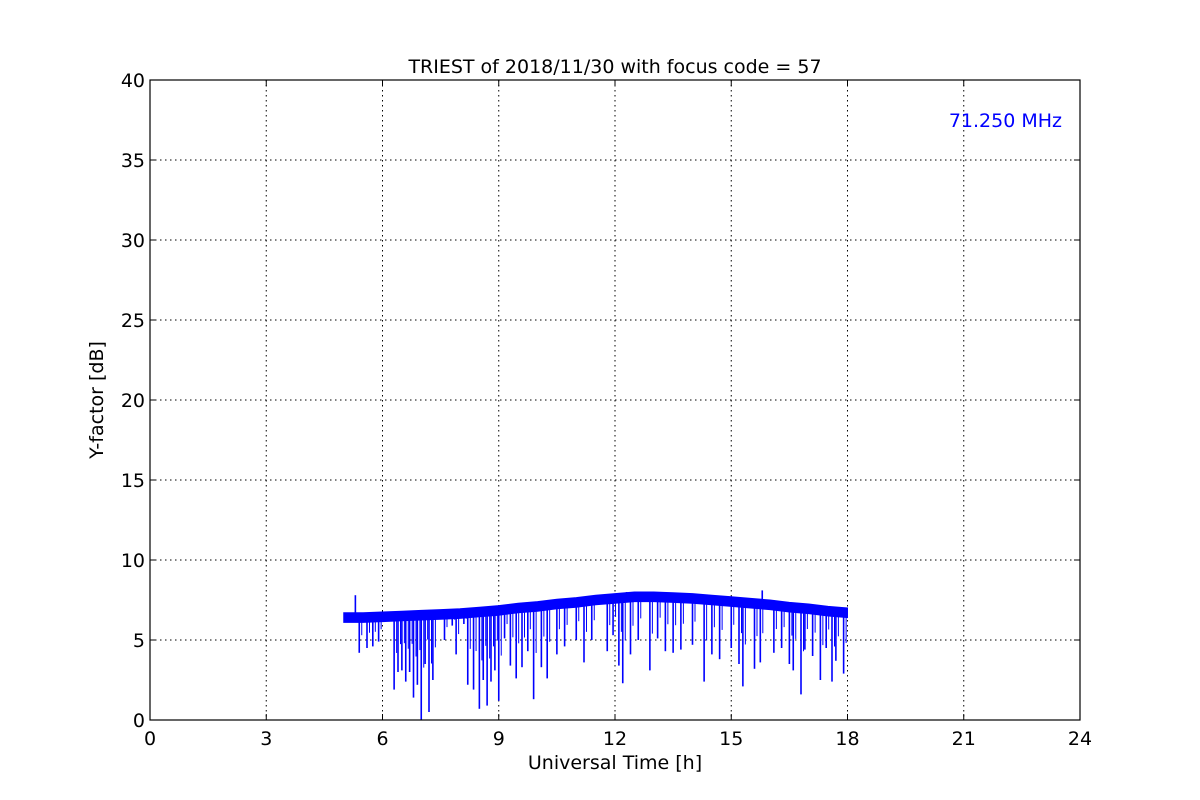 This screenshot has height=800, width=1200. Describe the element at coordinates (133, 561) in the screenshot. I see `y-tick-label: 10` at that location.